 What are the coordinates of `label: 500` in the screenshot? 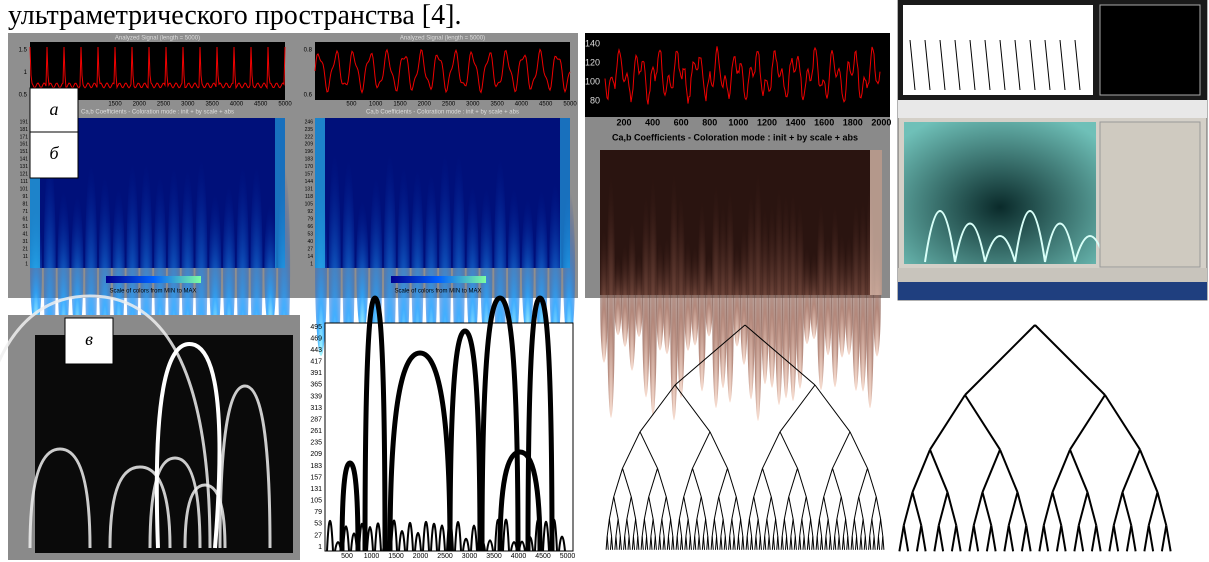 It's located at (351, 105).